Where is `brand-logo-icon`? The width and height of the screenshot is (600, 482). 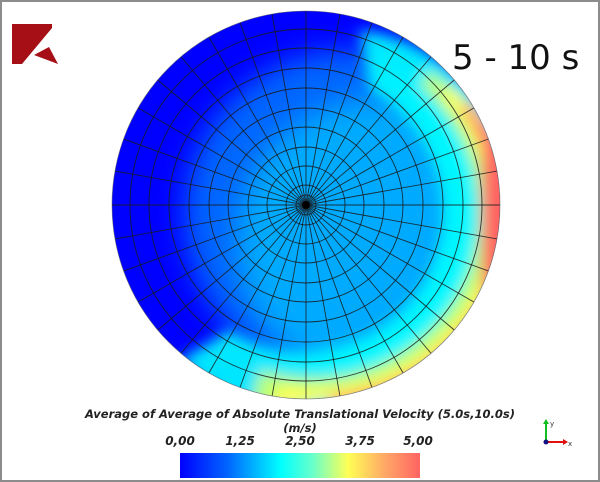
brand-logo-icon is located at coordinates (35, 44).